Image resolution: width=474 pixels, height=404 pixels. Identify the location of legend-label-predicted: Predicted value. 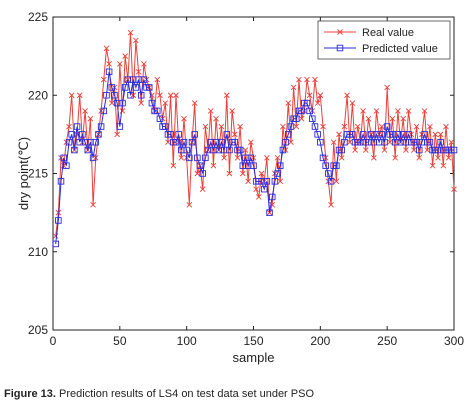
(400, 49).